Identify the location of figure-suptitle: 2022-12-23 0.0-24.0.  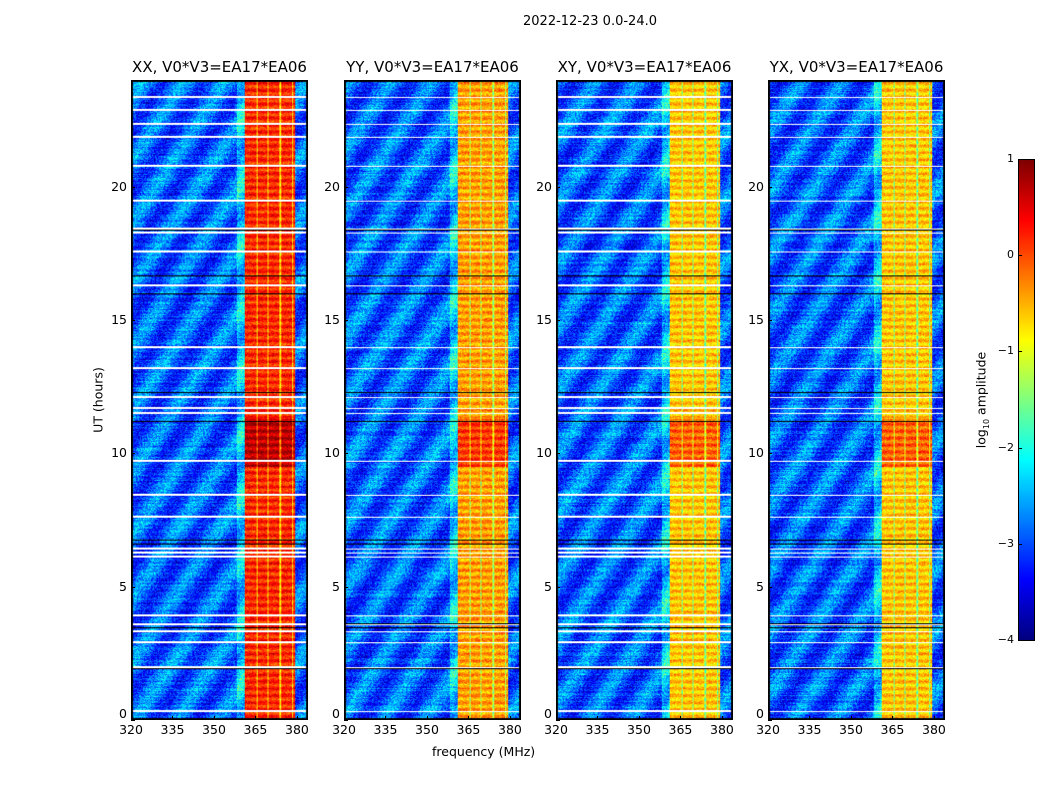
(590, 21).